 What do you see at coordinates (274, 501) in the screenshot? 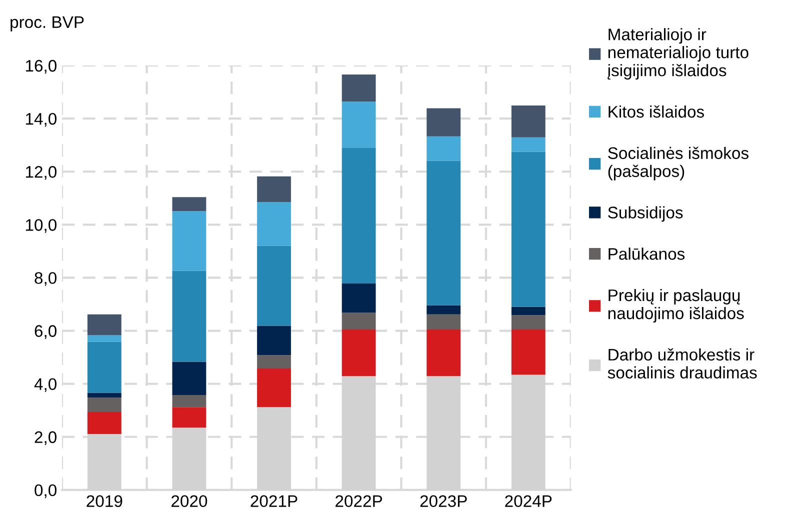
I see `x-tick-label: 2021P` at bounding box center [274, 501].